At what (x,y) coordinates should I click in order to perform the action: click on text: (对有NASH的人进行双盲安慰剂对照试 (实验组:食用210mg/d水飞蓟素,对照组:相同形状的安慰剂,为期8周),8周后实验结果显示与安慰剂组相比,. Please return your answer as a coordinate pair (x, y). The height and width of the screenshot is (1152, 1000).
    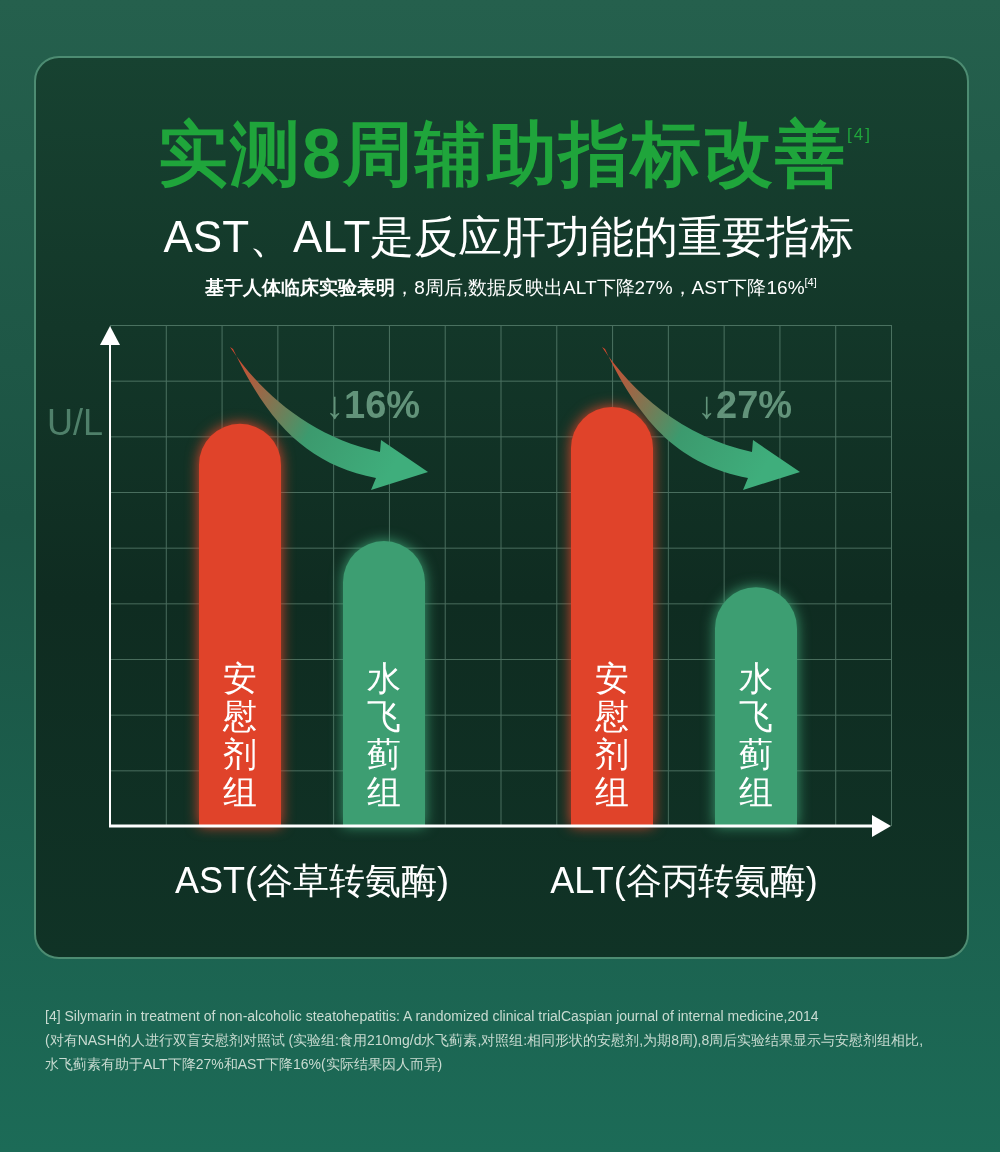
    Looking at the image, I should click on (484, 1040).